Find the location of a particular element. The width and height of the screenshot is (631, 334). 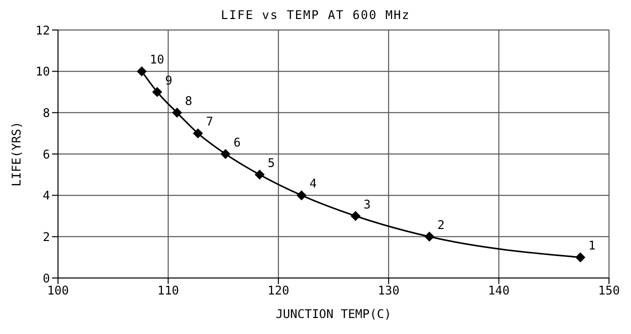

annotation: 7 is located at coordinates (210, 121).